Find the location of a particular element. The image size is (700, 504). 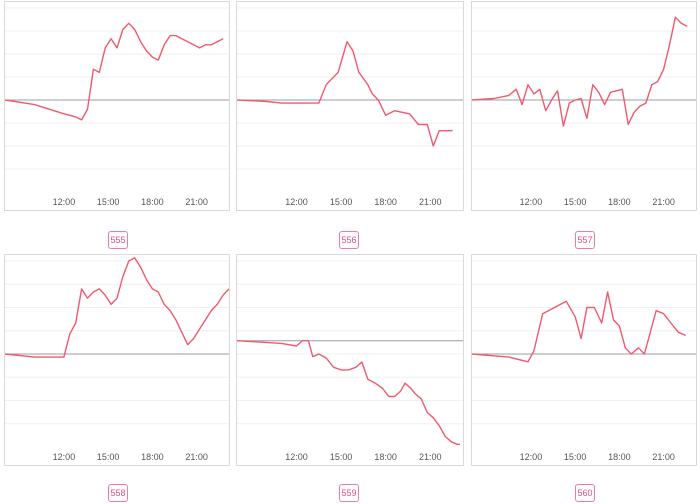

chart-id-badge-556: 556 is located at coordinates (349, 240).